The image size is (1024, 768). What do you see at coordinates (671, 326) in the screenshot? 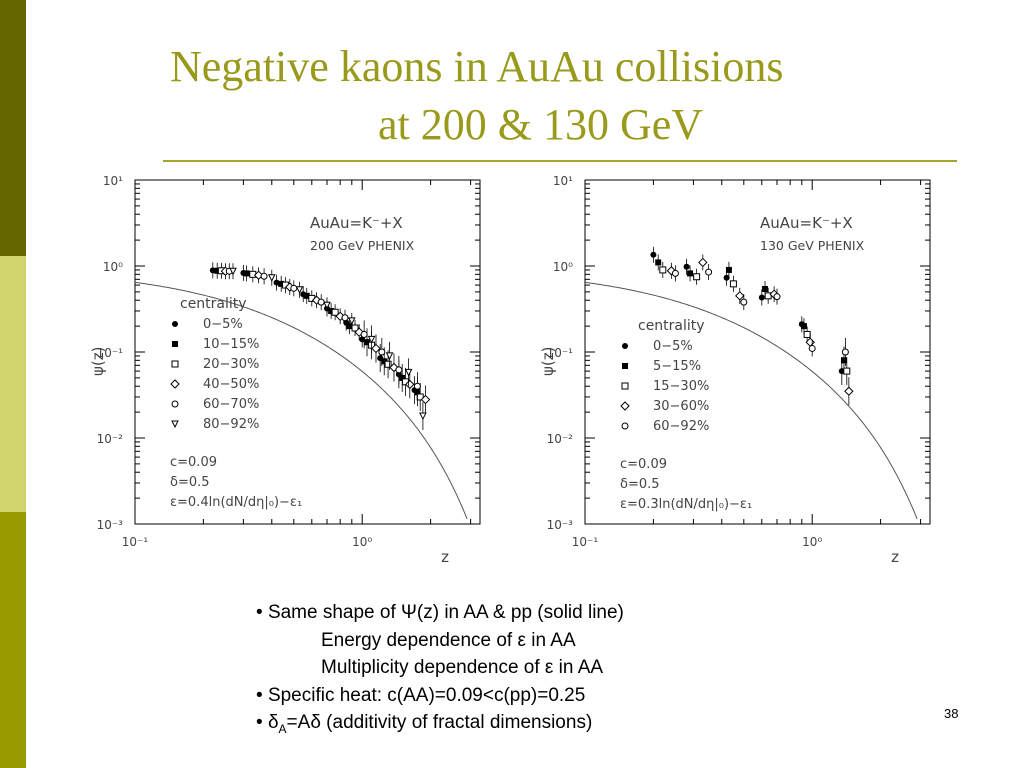
I see `legend-title: centrality` at bounding box center [671, 326].